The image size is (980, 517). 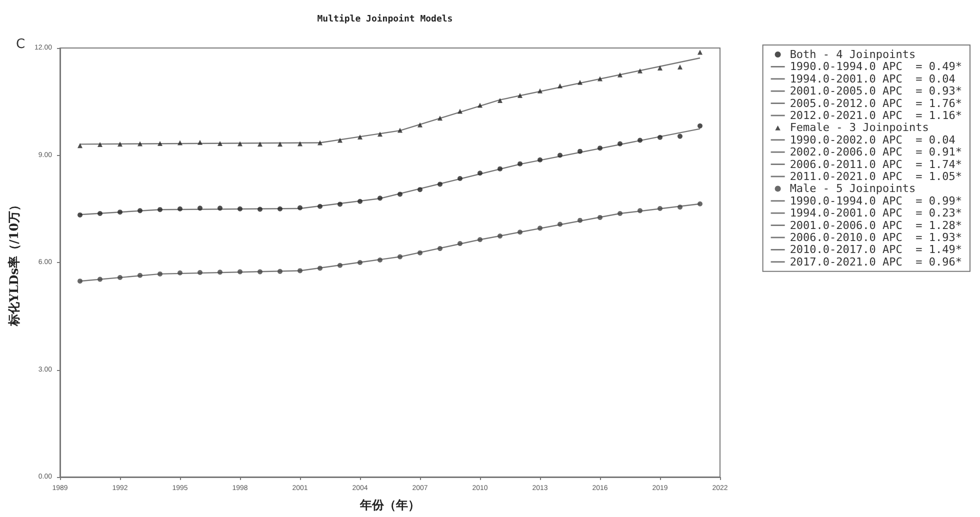 What do you see at coordinates (876, 261) in the screenshot?
I see `legend-label: 2017.0-2021.0 APC = 0.96*` at bounding box center [876, 261].